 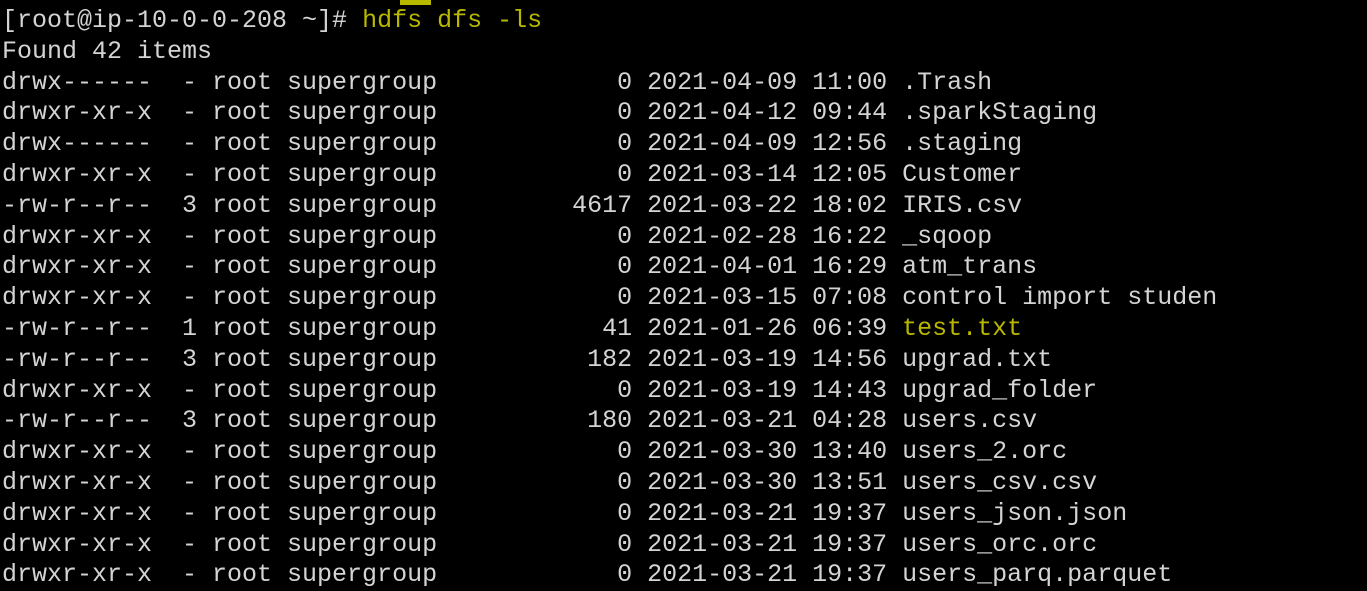 I want to click on row-file-name: atm_trans, so click(x=970, y=267).